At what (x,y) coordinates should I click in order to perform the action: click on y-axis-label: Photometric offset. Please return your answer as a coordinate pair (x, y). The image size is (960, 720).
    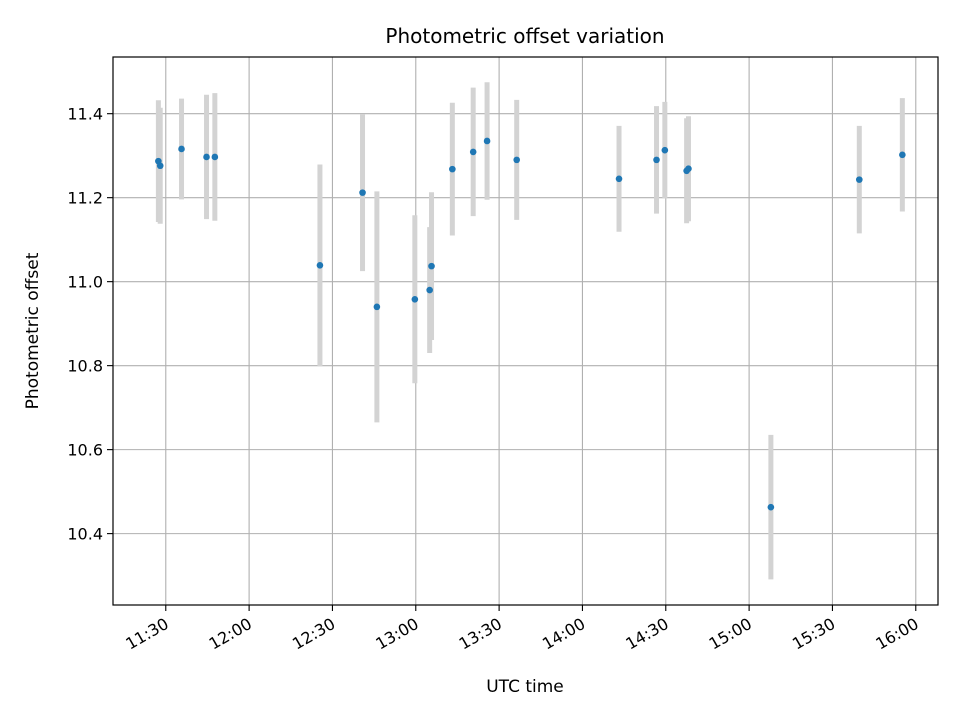
    Looking at the image, I should click on (33, 330).